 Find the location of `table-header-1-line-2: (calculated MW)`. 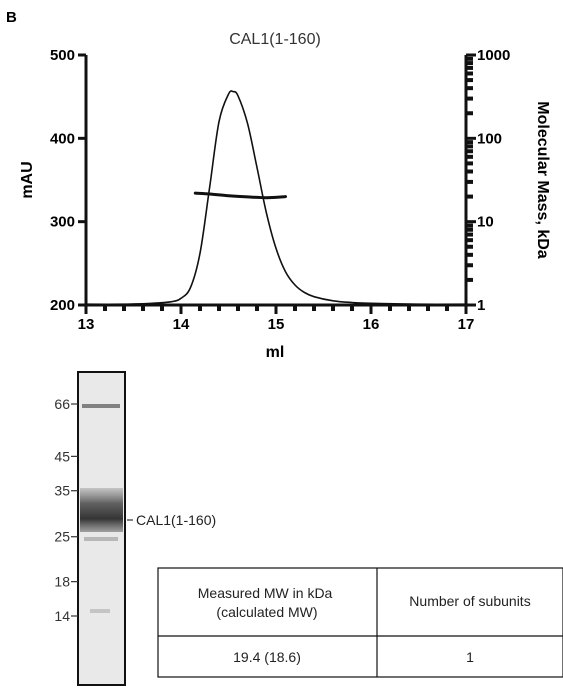

table-header-1-line-2: (calculated MW) is located at coordinates (266, 612).